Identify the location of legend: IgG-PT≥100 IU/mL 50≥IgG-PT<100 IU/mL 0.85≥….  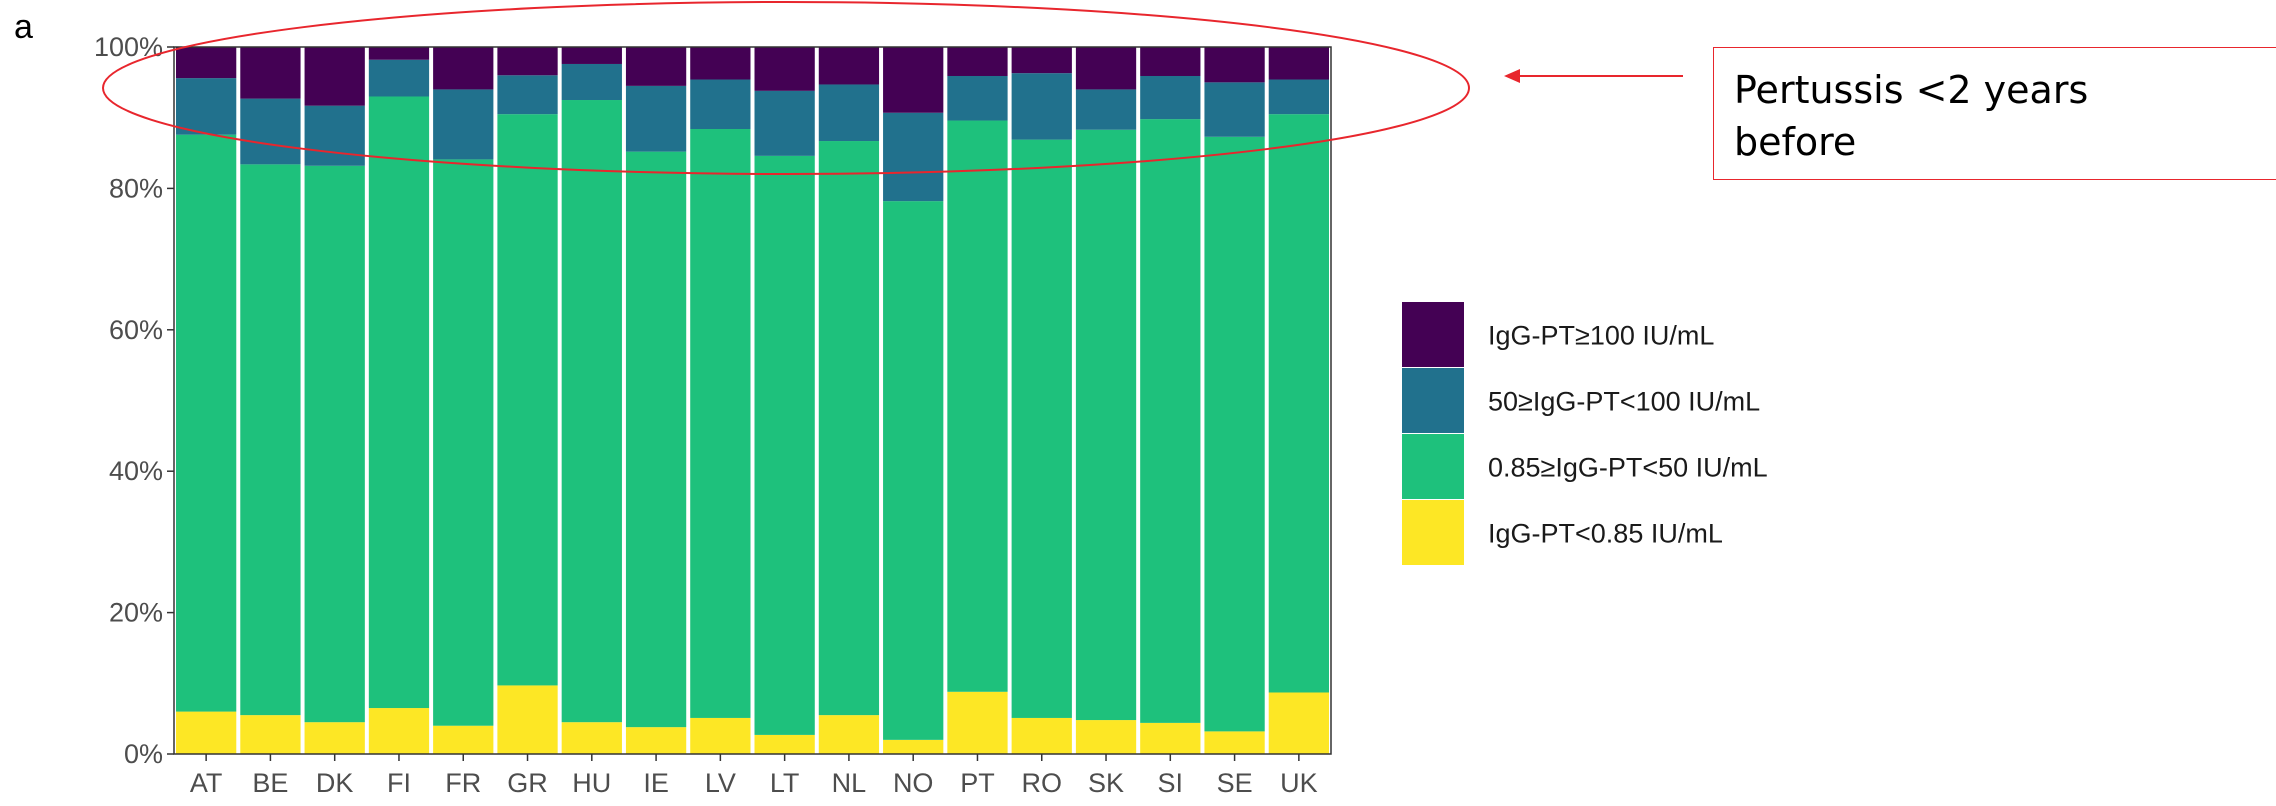
(1585, 433).